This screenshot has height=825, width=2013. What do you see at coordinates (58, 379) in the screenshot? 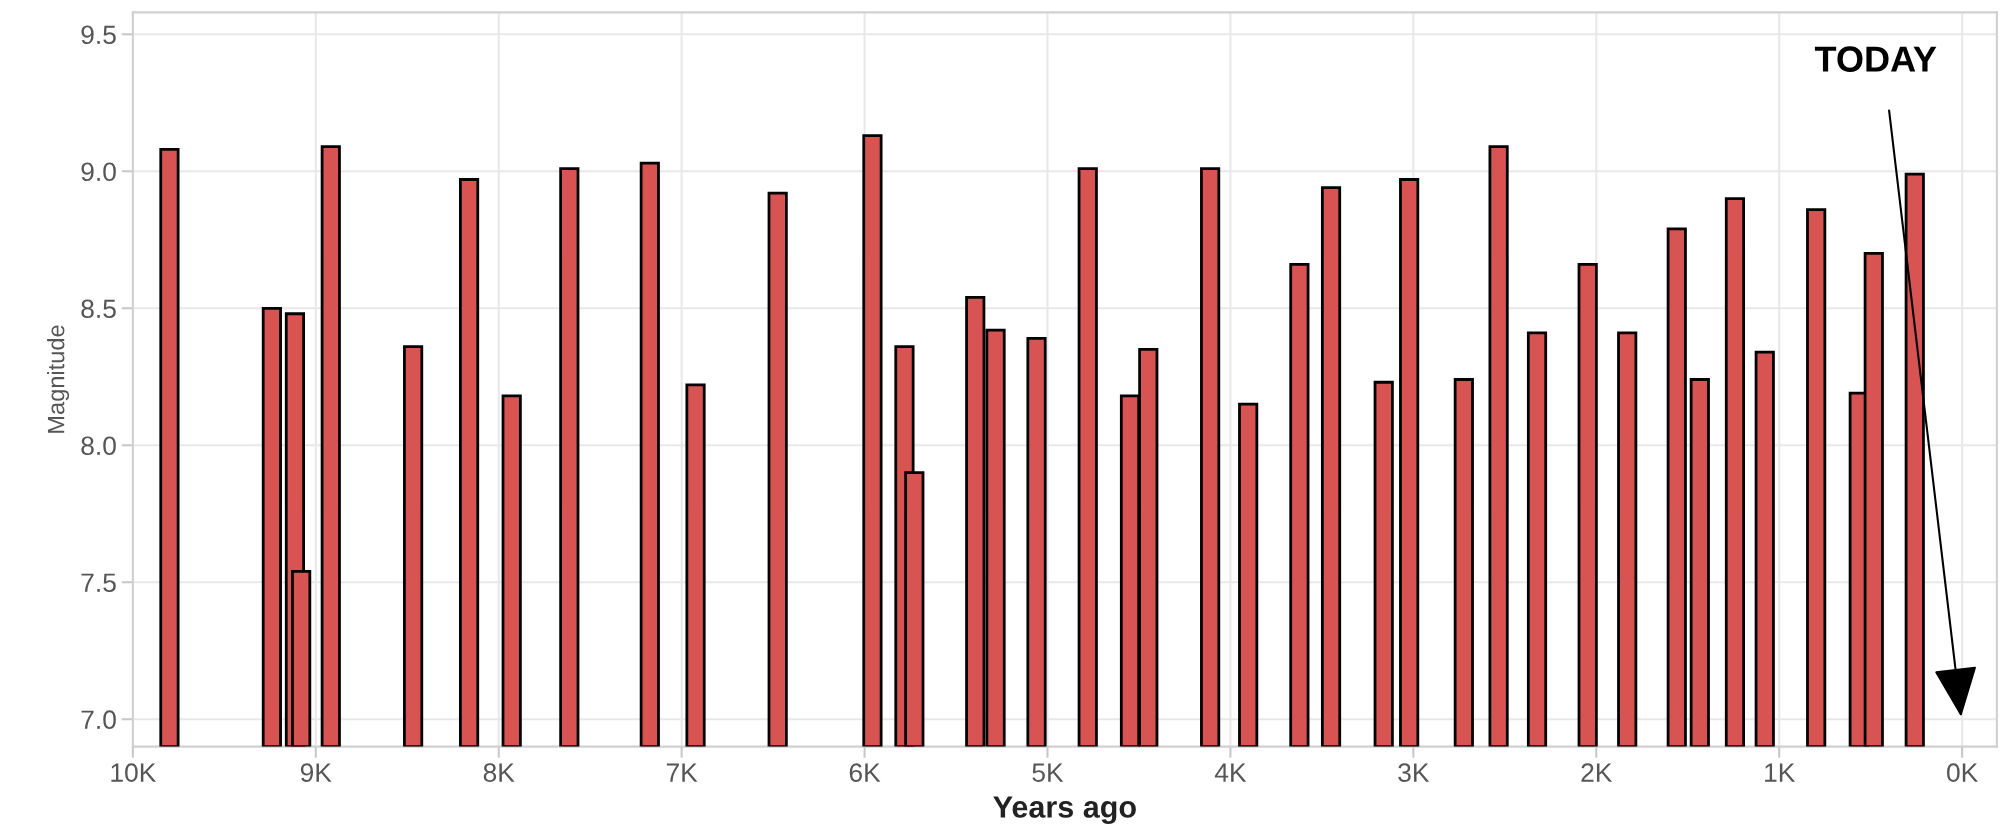
I see `y-axis-title: Magnitude` at bounding box center [58, 379].